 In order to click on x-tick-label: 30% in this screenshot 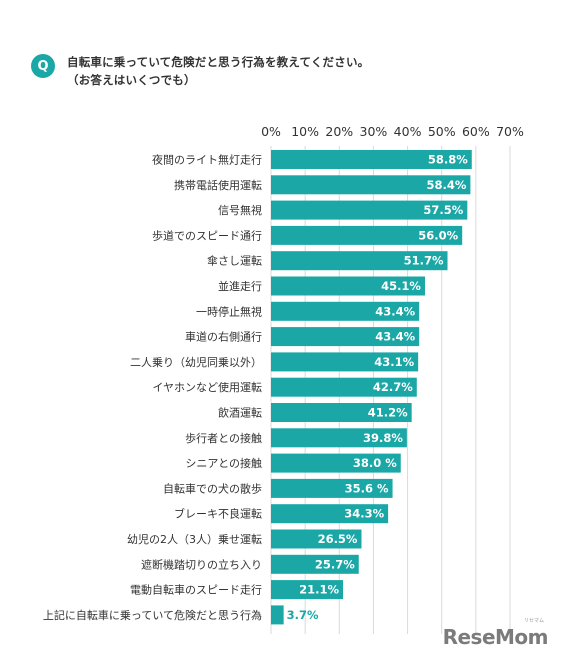, I will do `click(374, 131)`.